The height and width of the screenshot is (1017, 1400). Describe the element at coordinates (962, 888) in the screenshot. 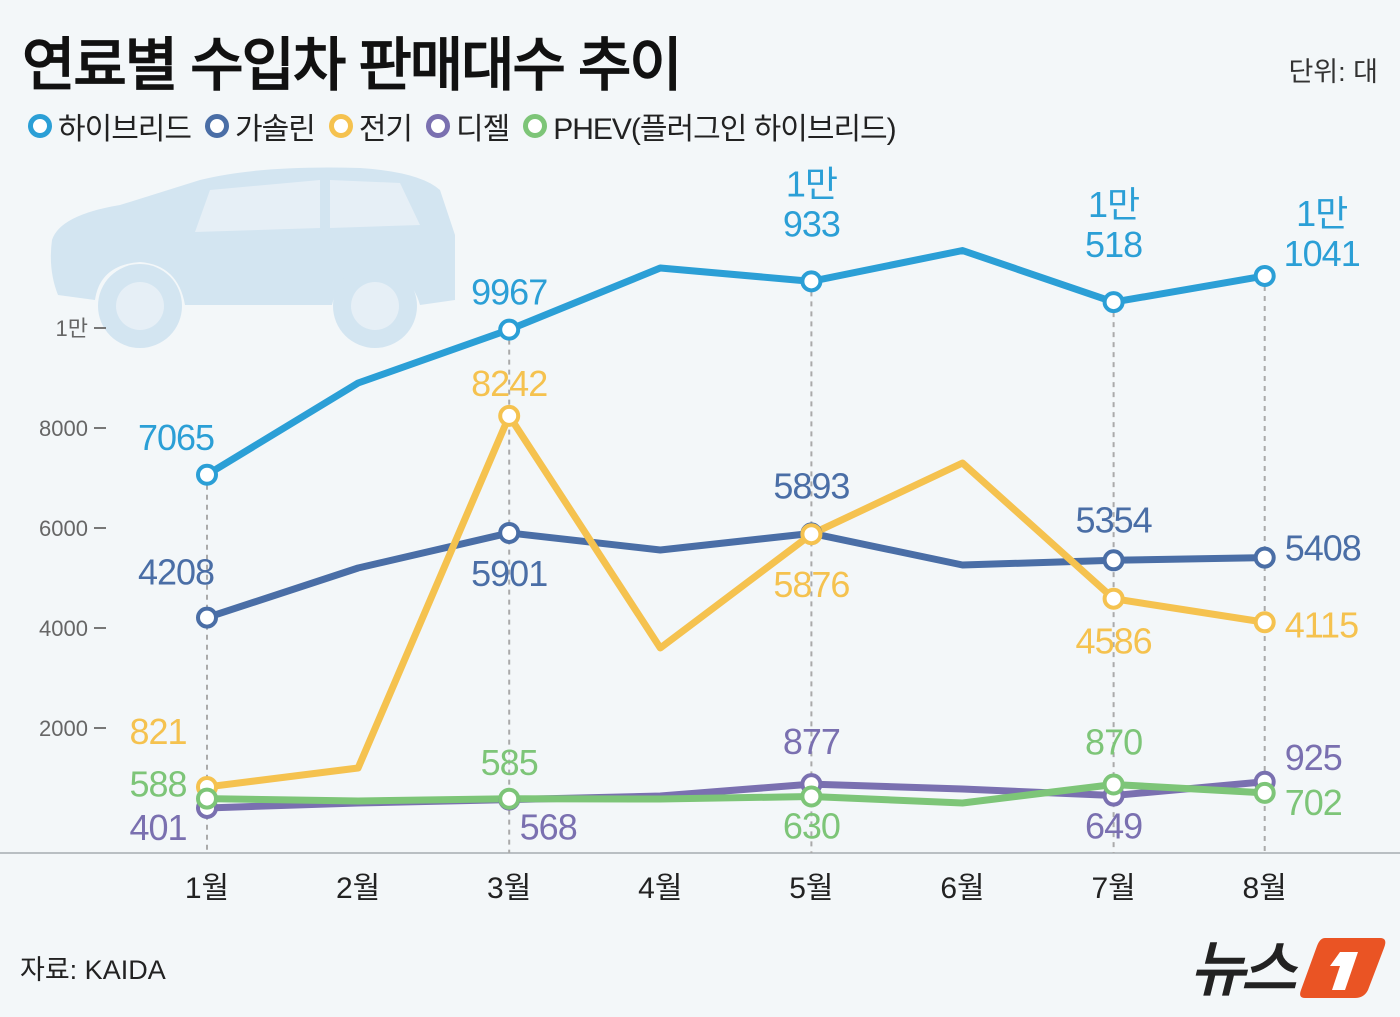

I see `x-tick-label: 6월` at that location.